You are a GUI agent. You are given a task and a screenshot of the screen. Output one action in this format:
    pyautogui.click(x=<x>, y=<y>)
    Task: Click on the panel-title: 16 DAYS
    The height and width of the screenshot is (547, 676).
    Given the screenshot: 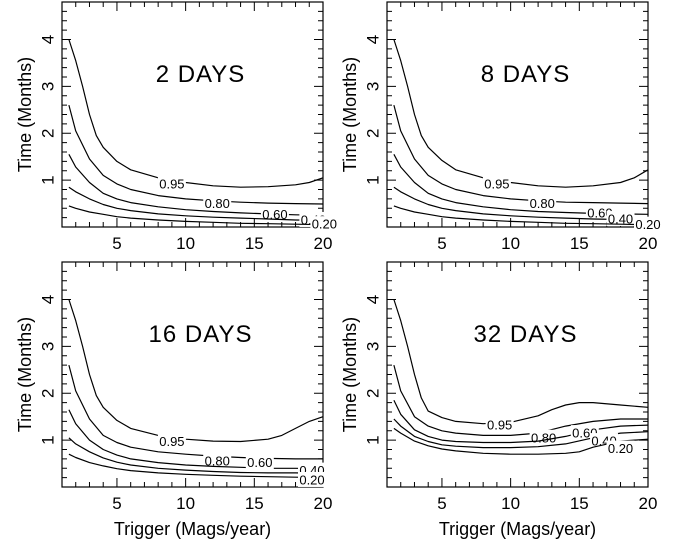 What is the action you would take?
    pyautogui.click(x=201, y=334)
    